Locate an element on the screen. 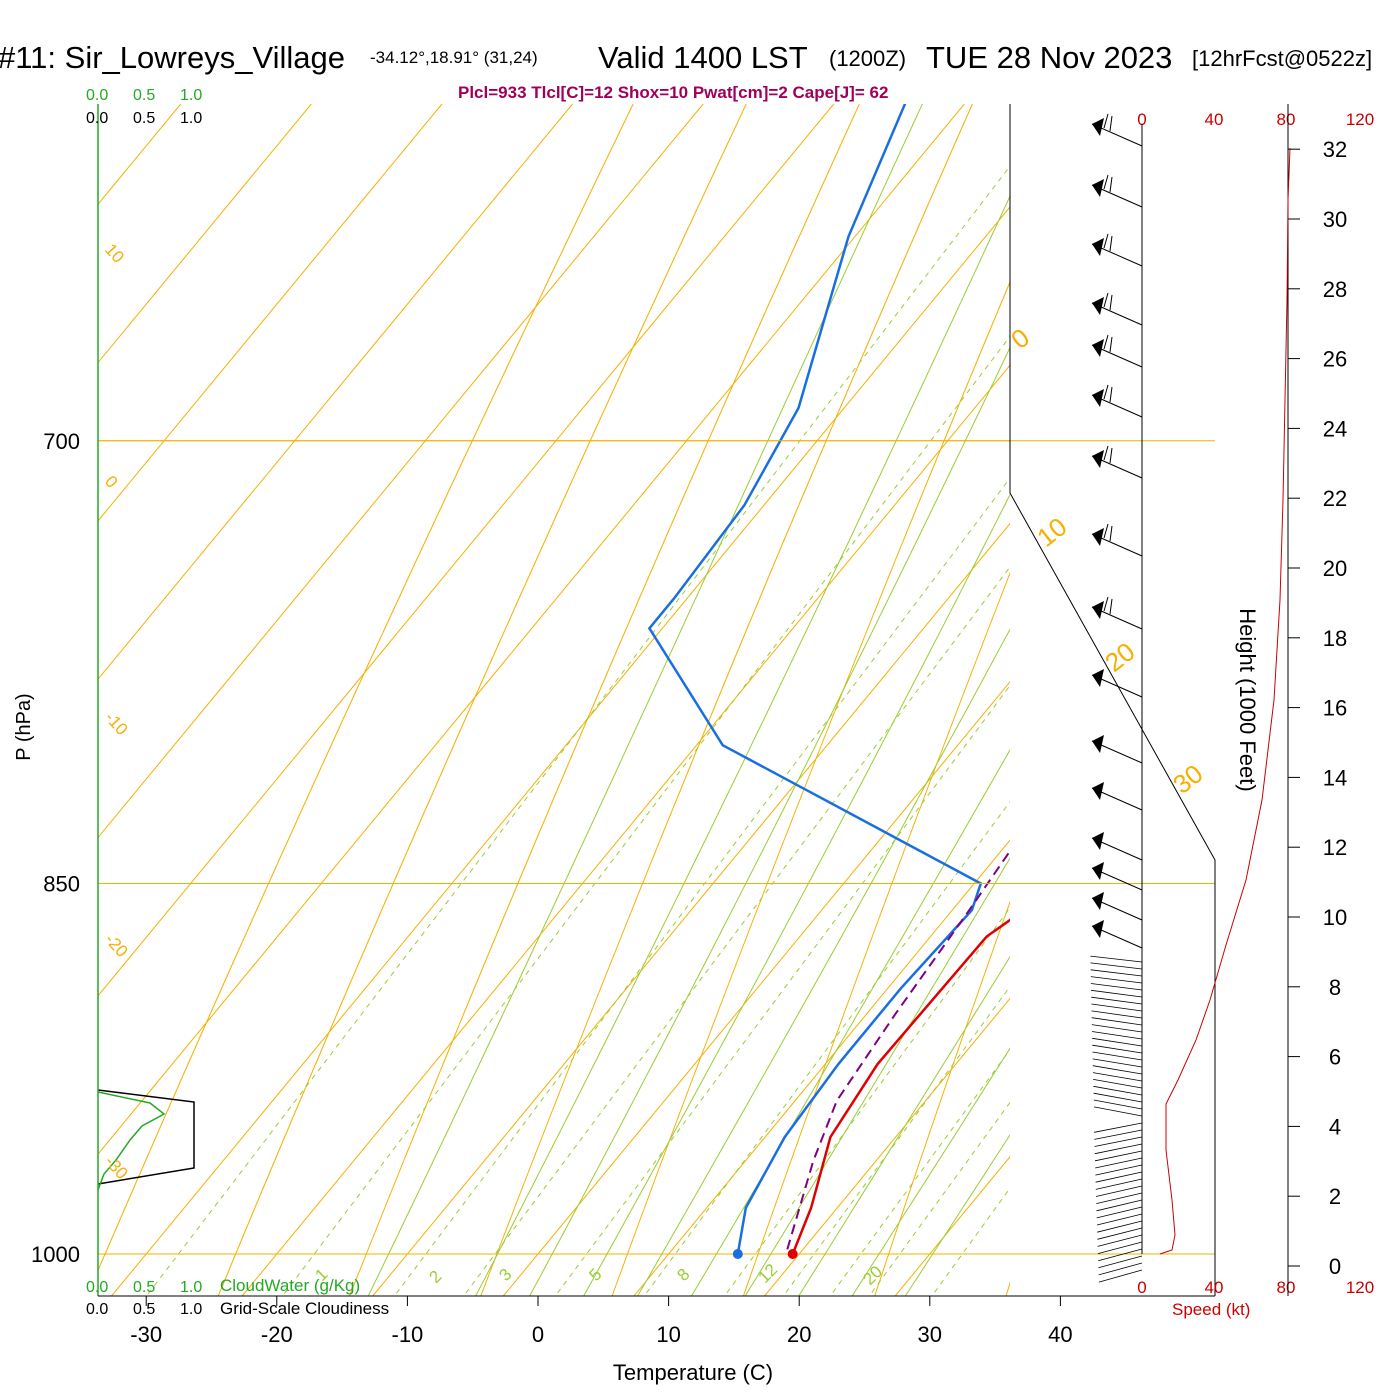  x-tick-label: 0 is located at coordinates (538, 1334).